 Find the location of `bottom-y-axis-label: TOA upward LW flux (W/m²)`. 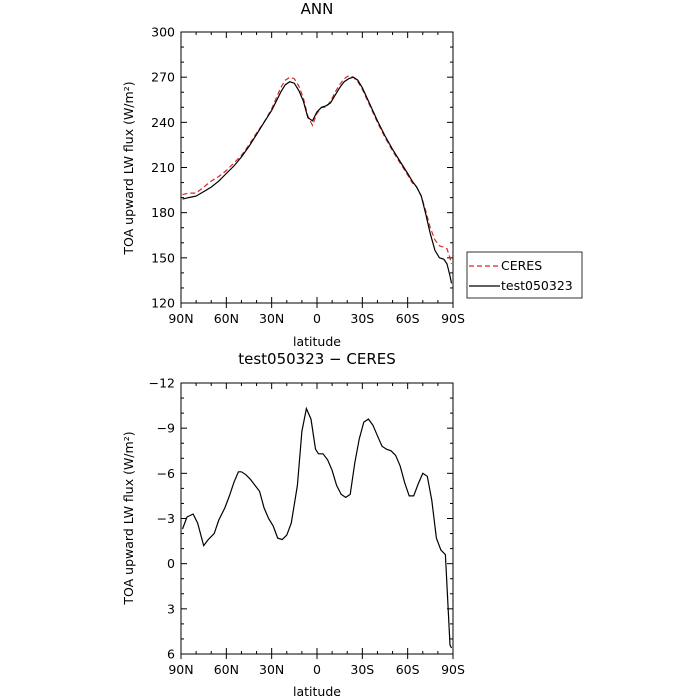

bottom-y-axis-label: TOA upward LW flux (W/m²) is located at coordinates (128, 518).